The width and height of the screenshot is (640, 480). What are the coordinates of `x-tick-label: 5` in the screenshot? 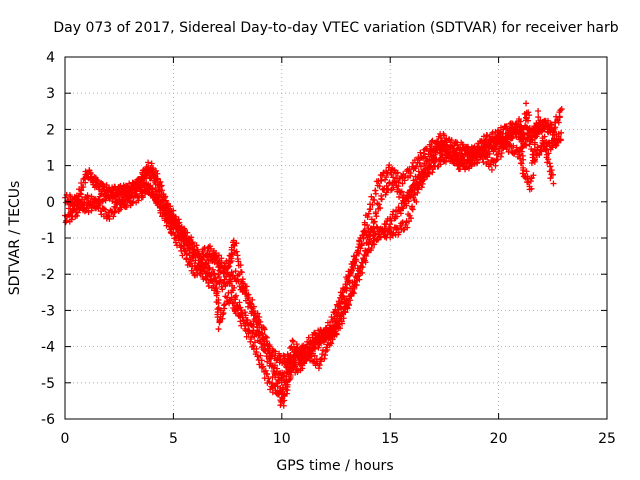 It's located at (173, 439).